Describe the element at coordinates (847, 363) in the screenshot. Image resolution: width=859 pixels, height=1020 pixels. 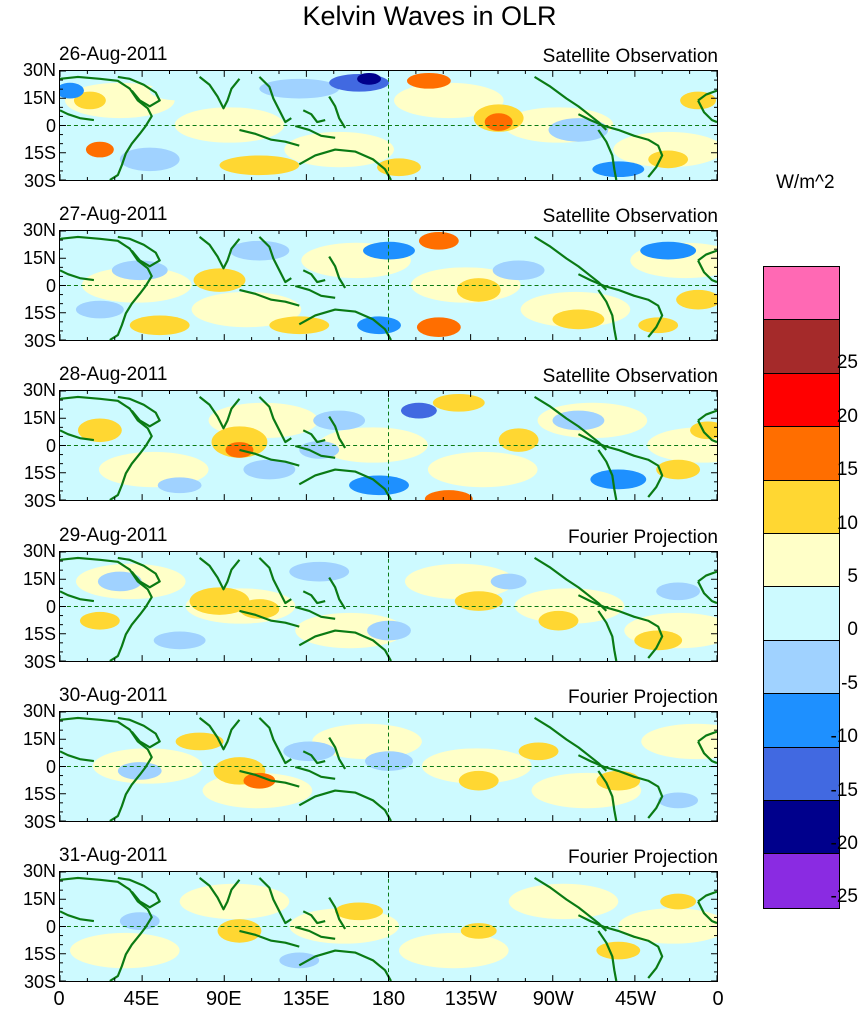
I see `colorbar-label: 25` at that location.